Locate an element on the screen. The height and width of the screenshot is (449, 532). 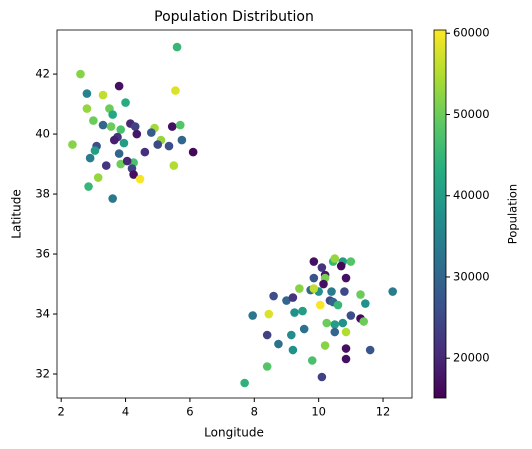
colorbar-tick-label: 40000 is located at coordinates (471, 195).